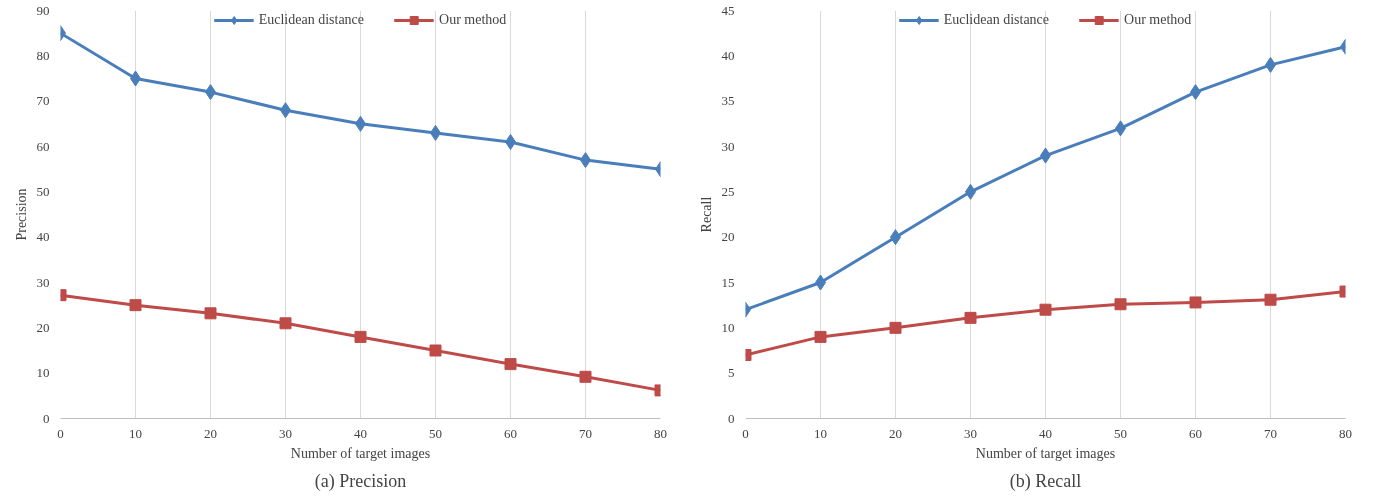 The width and height of the screenshot is (1377, 501). I want to click on text: (b) Recall, so click(1045, 481).